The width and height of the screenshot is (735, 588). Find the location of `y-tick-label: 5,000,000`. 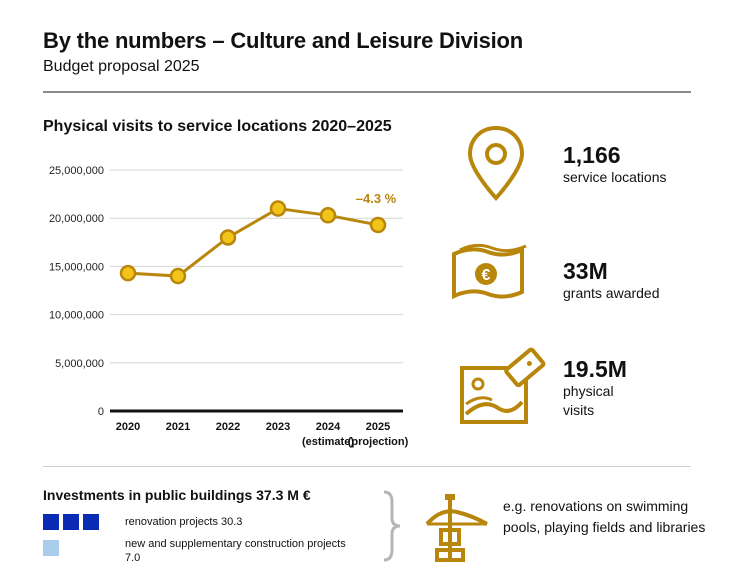

y-tick-label: 5,000,000 is located at coordinates (79, 364).